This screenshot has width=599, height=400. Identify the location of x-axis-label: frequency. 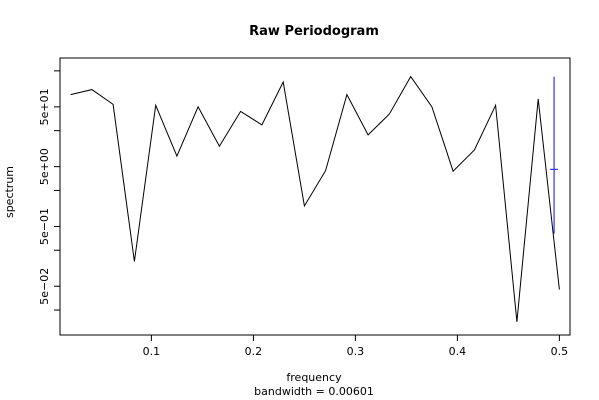
(314, 377).